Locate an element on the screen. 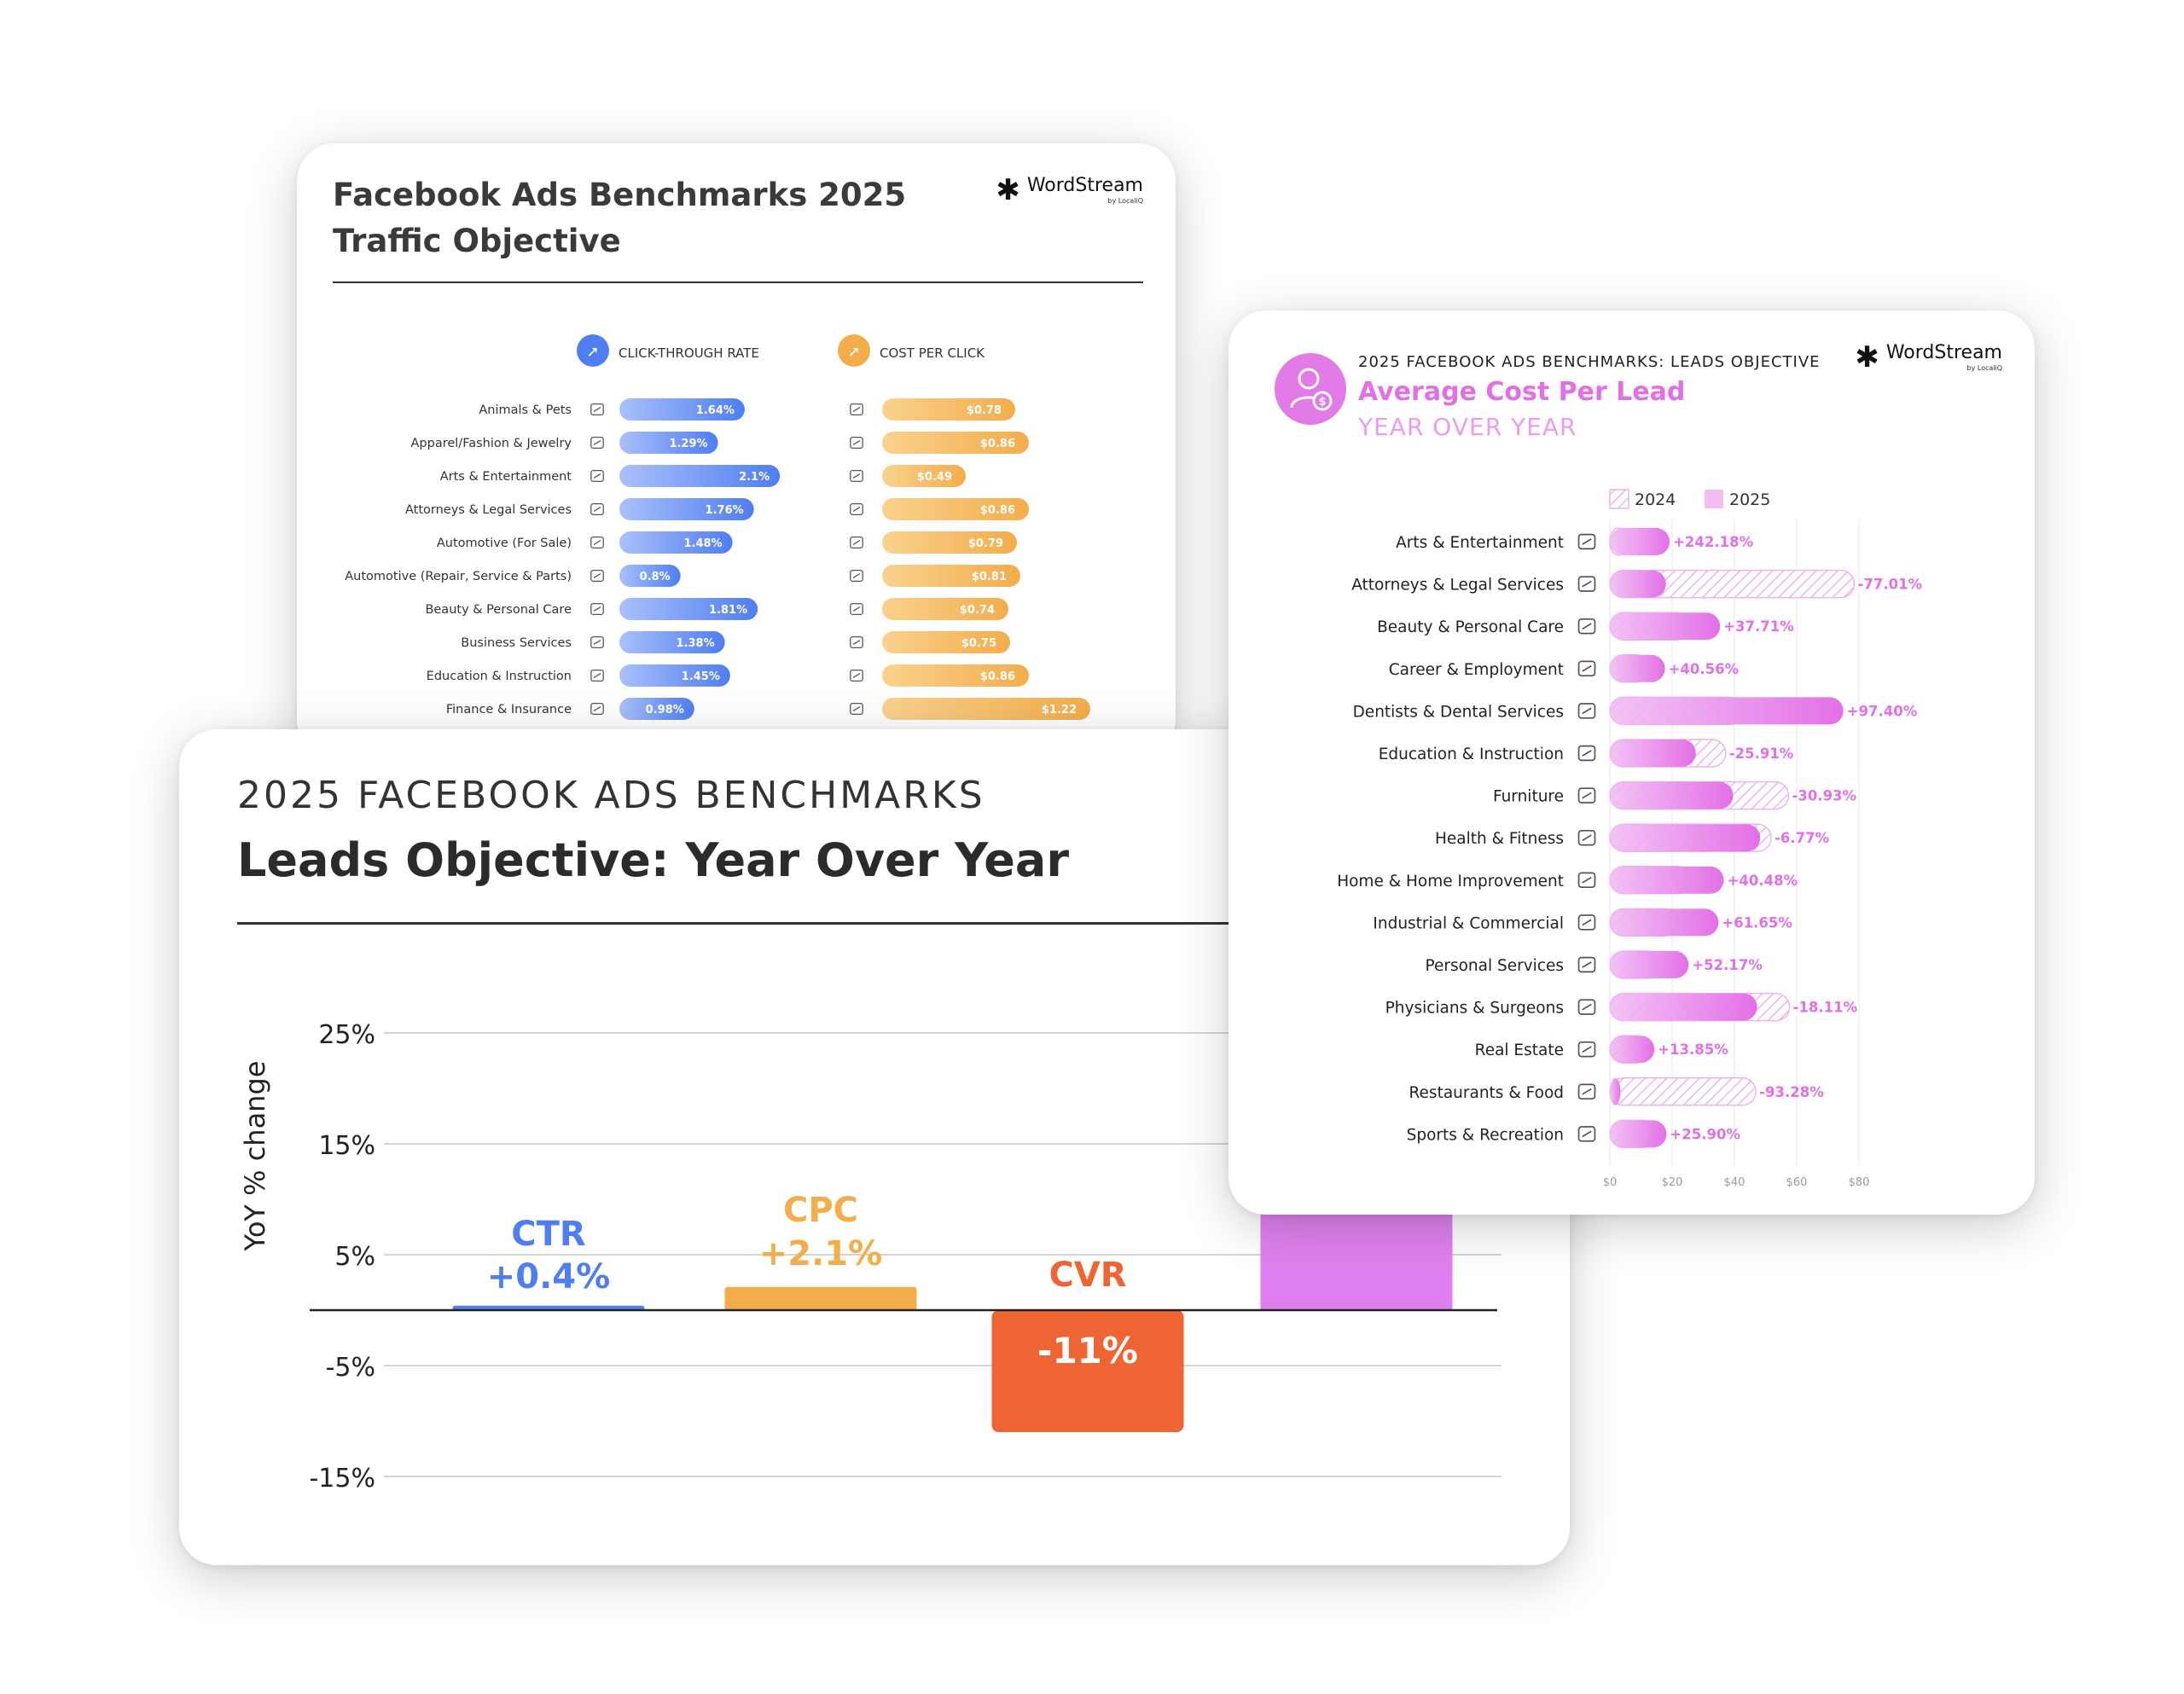 This screenshot has width=2184, height=1694. x-tick-label: $80 is located at coordinates (1860, 1182).